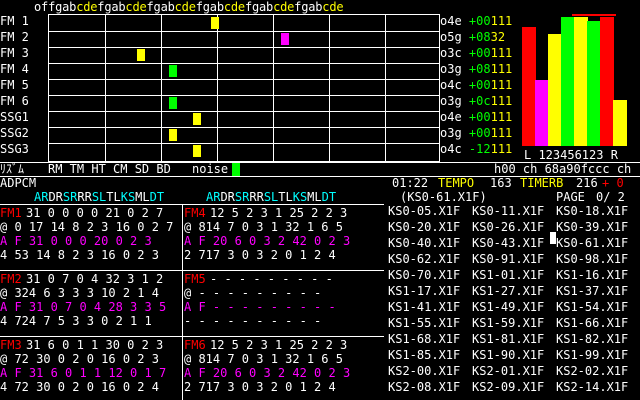 The width and height of the screenshot is (640, 400). What do you see at coordinates (592, 339) in the screenshot?
I see `file-item: KS1-82.X1F` at bounding box center [592, 339].